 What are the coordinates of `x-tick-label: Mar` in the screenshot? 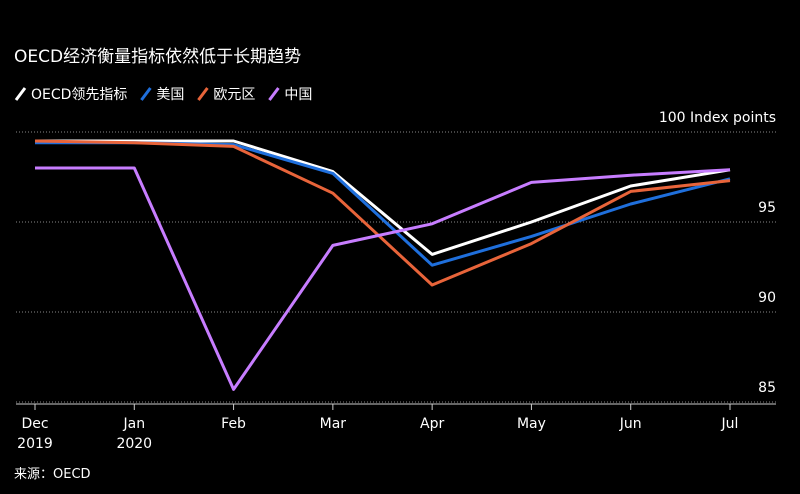 It's located at (333, 424).